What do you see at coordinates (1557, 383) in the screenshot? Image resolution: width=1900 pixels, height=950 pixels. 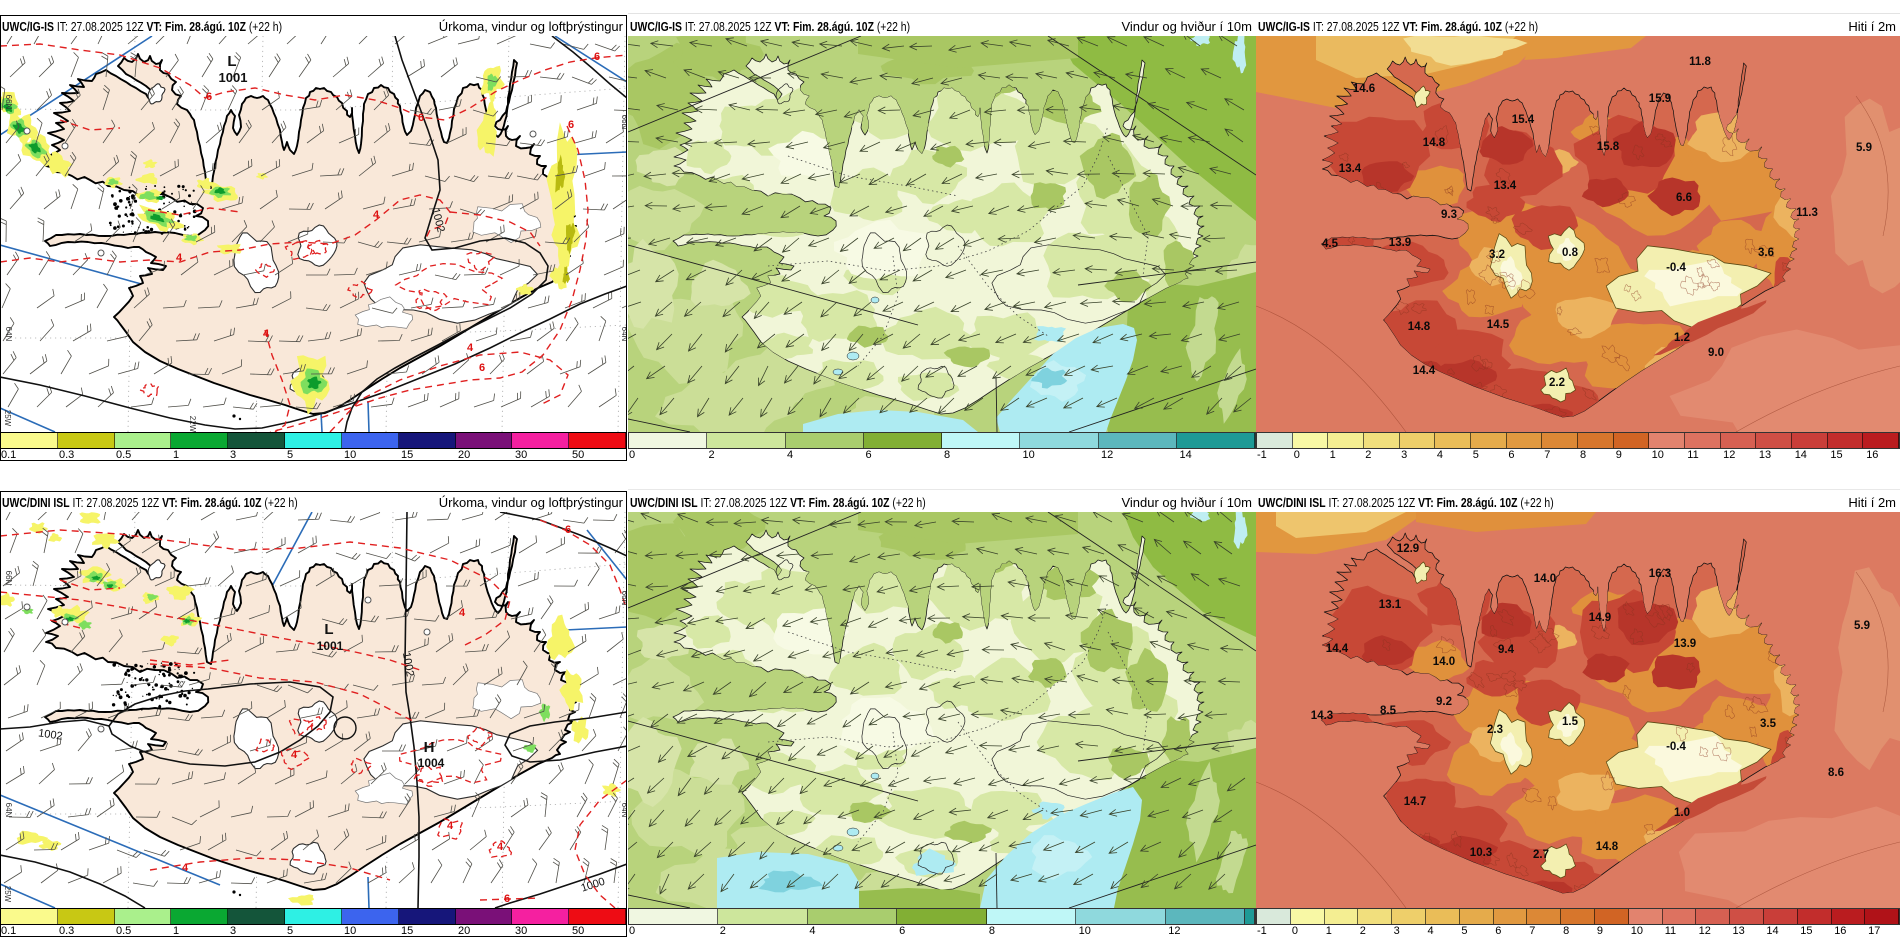 I see `svg-text: 2.2` at bounding box center [1557, 383].